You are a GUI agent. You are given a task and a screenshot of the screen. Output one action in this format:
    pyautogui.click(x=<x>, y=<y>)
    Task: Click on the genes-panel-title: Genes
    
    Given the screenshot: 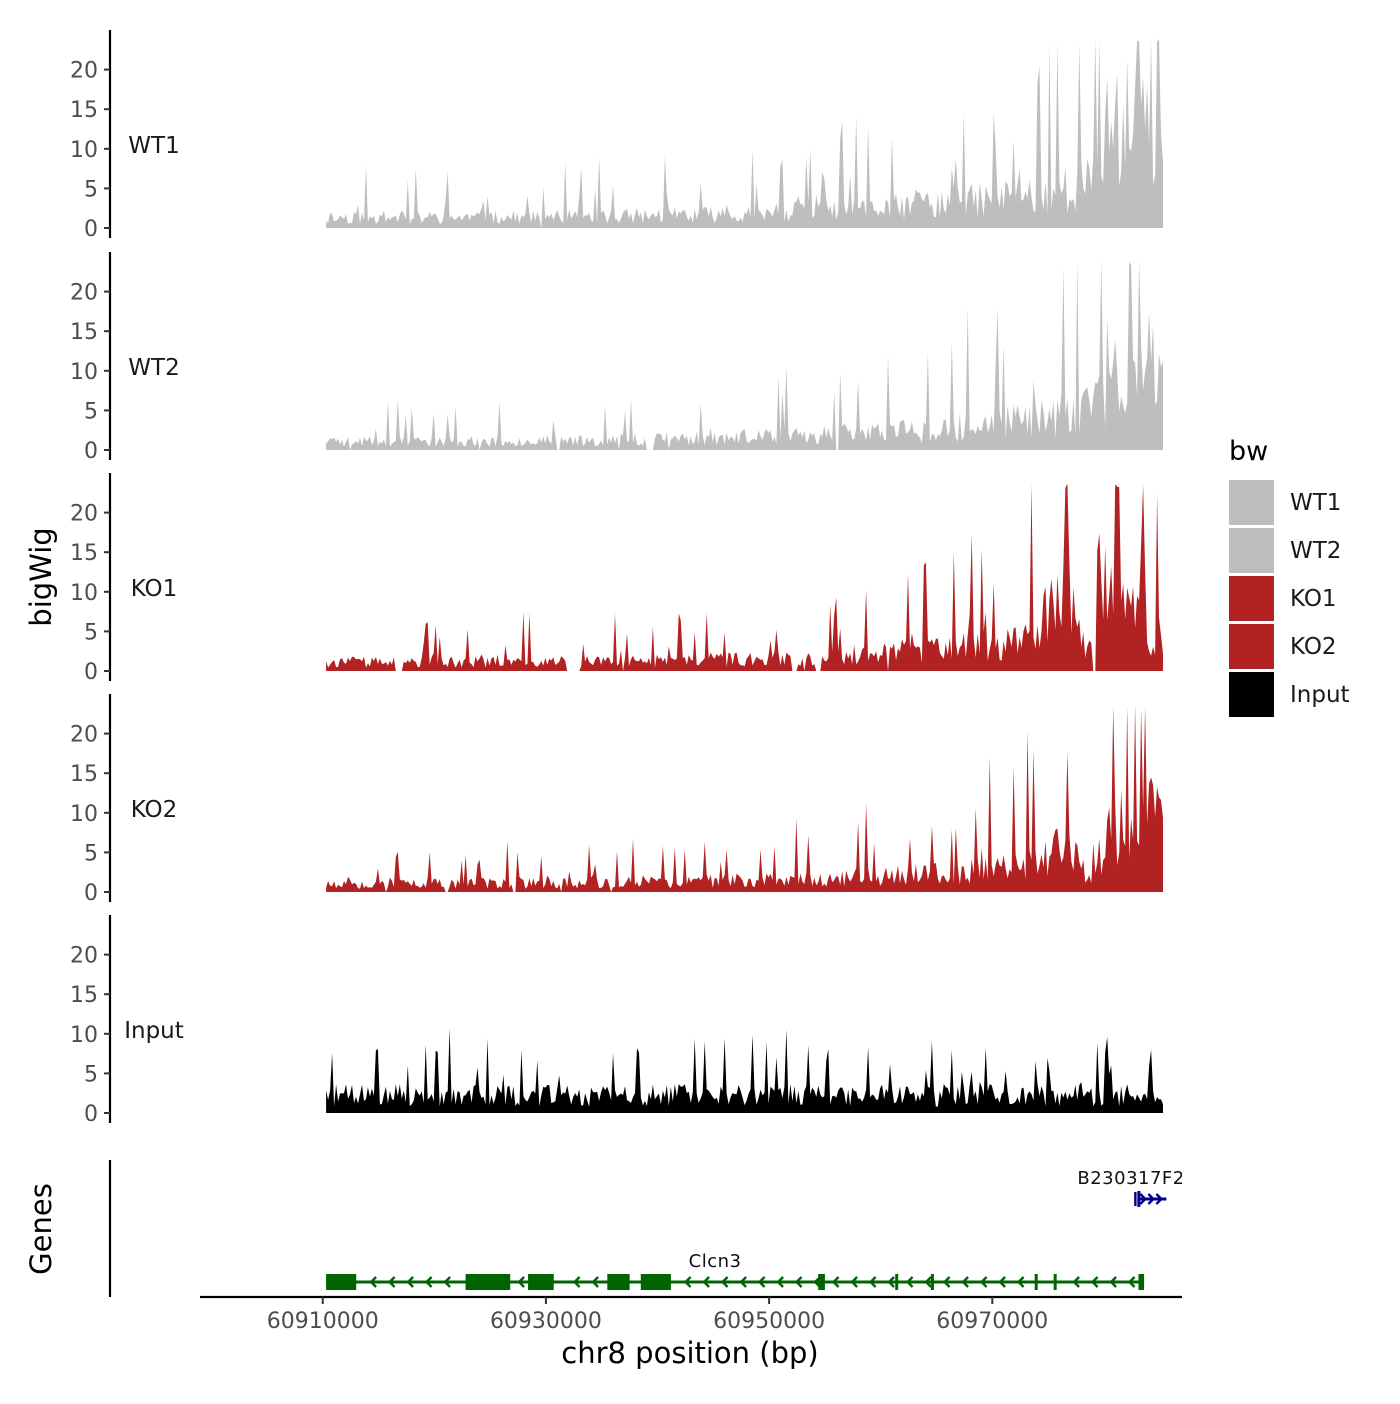 What is the action you would take?
    pyautogui.click(x=41, y=1229)
    